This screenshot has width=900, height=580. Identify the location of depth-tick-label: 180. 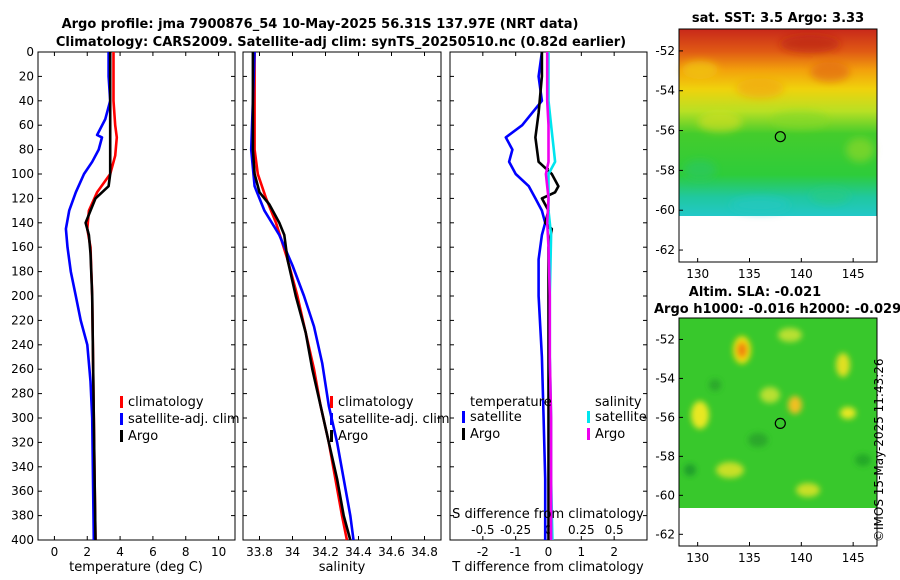
(22, 272).